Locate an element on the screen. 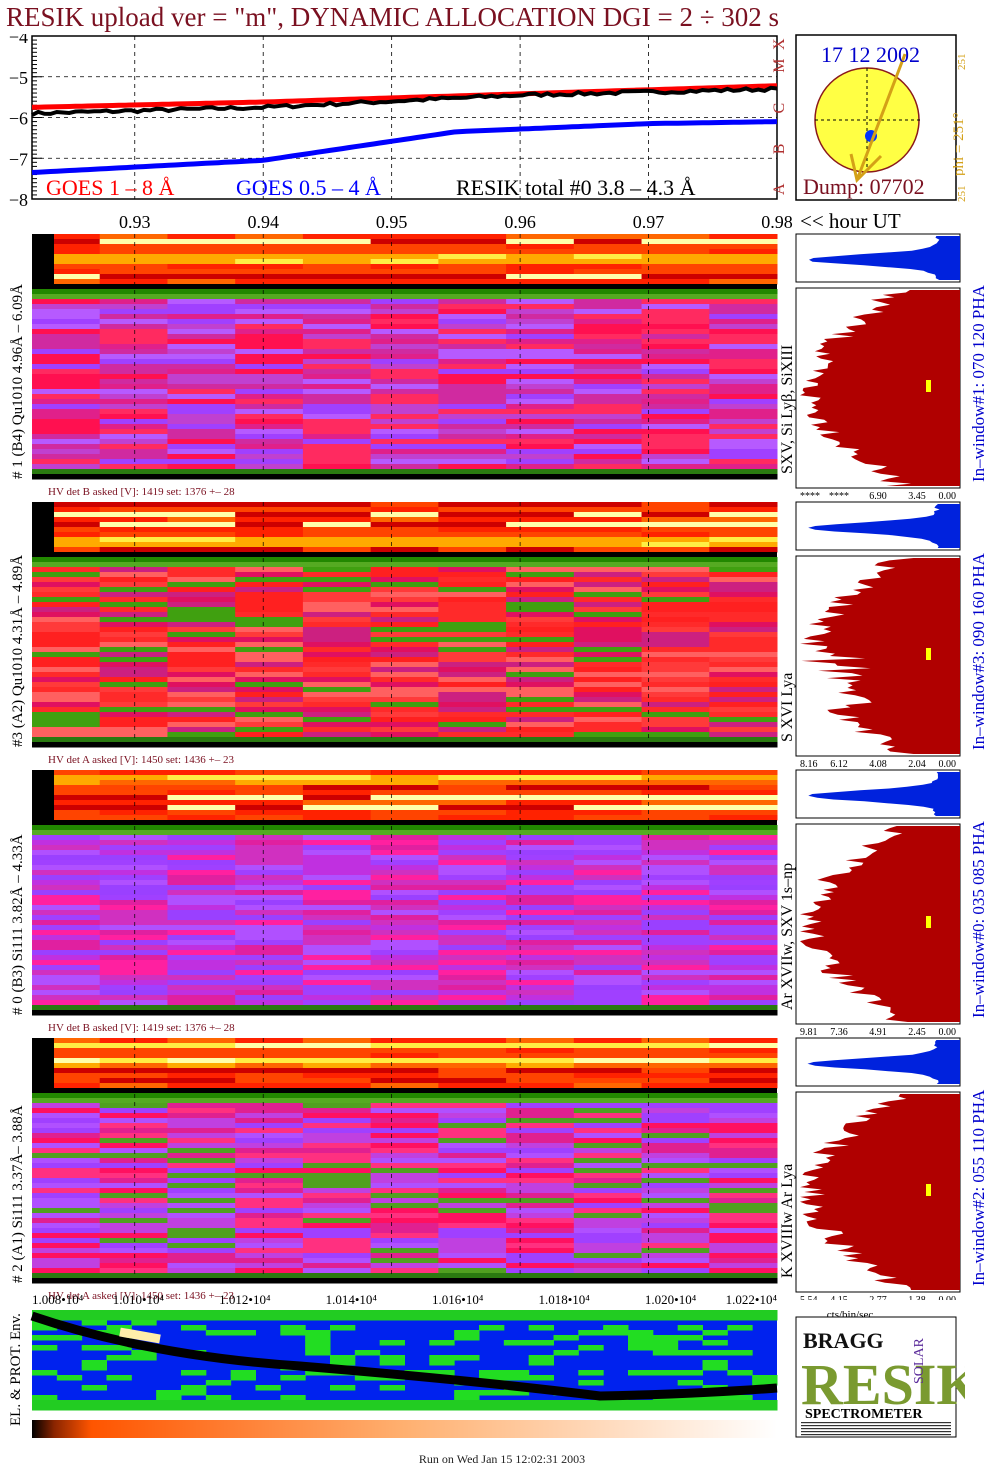 This screenshot has height=1476, width=1004. plot-frame is located at coordinates (404, 117).